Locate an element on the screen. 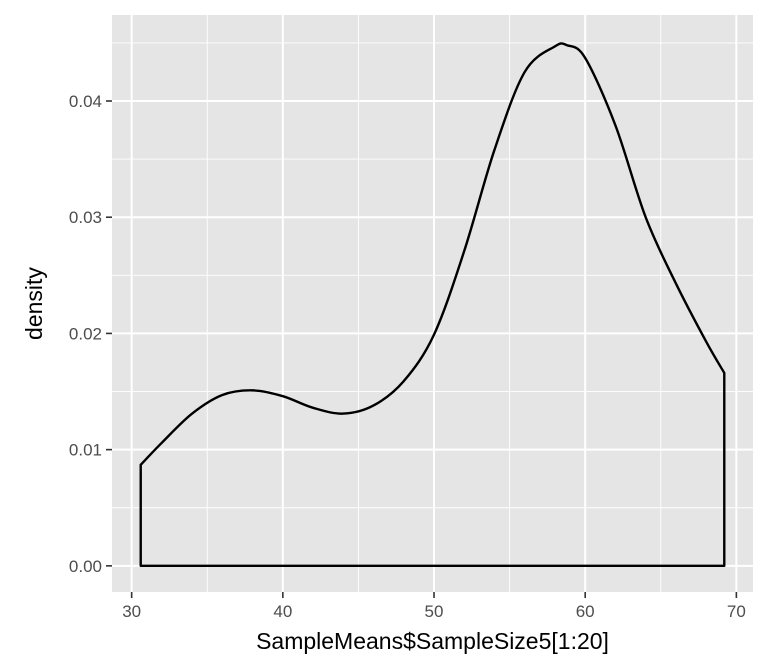 This screenshot has height=672, width=768. x-tick-label: 30 is located at coordinates (131, 611).